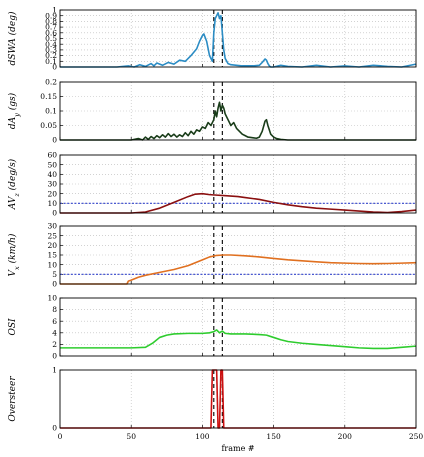 This screenshot has width=424, height=457. What do you see at coordinates (52, 164) in the screenshot?
I see `y-tick-label: 50` at bounding box center [52, 164].